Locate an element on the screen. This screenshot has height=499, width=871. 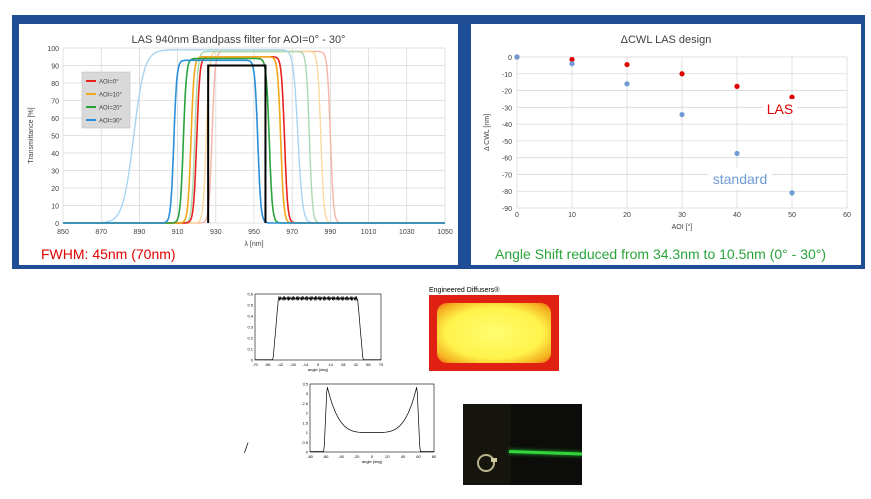
legend: AOI=0° AOI=10° AOI=20° AOI=30° is located at coordinates (106, 100).